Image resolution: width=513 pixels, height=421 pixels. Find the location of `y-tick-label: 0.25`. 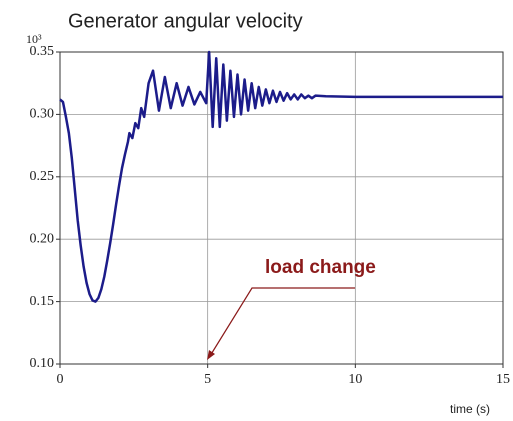

y-tick-label: 0.25 is located at coordinates (42, 176).